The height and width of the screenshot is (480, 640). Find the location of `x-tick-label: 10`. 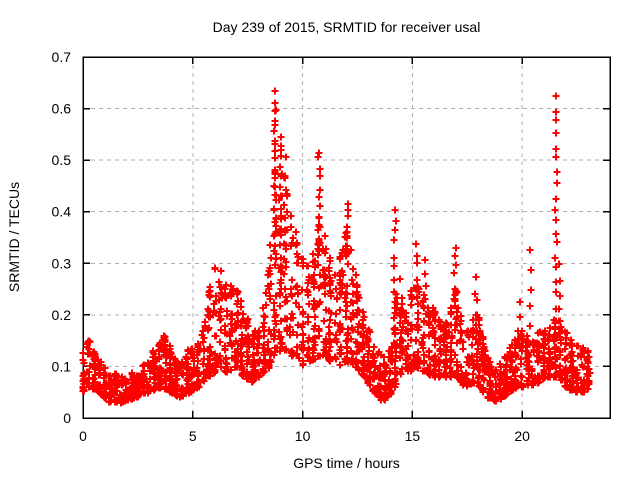

x-tick-label: 10 is located at coordinates (303, 436).